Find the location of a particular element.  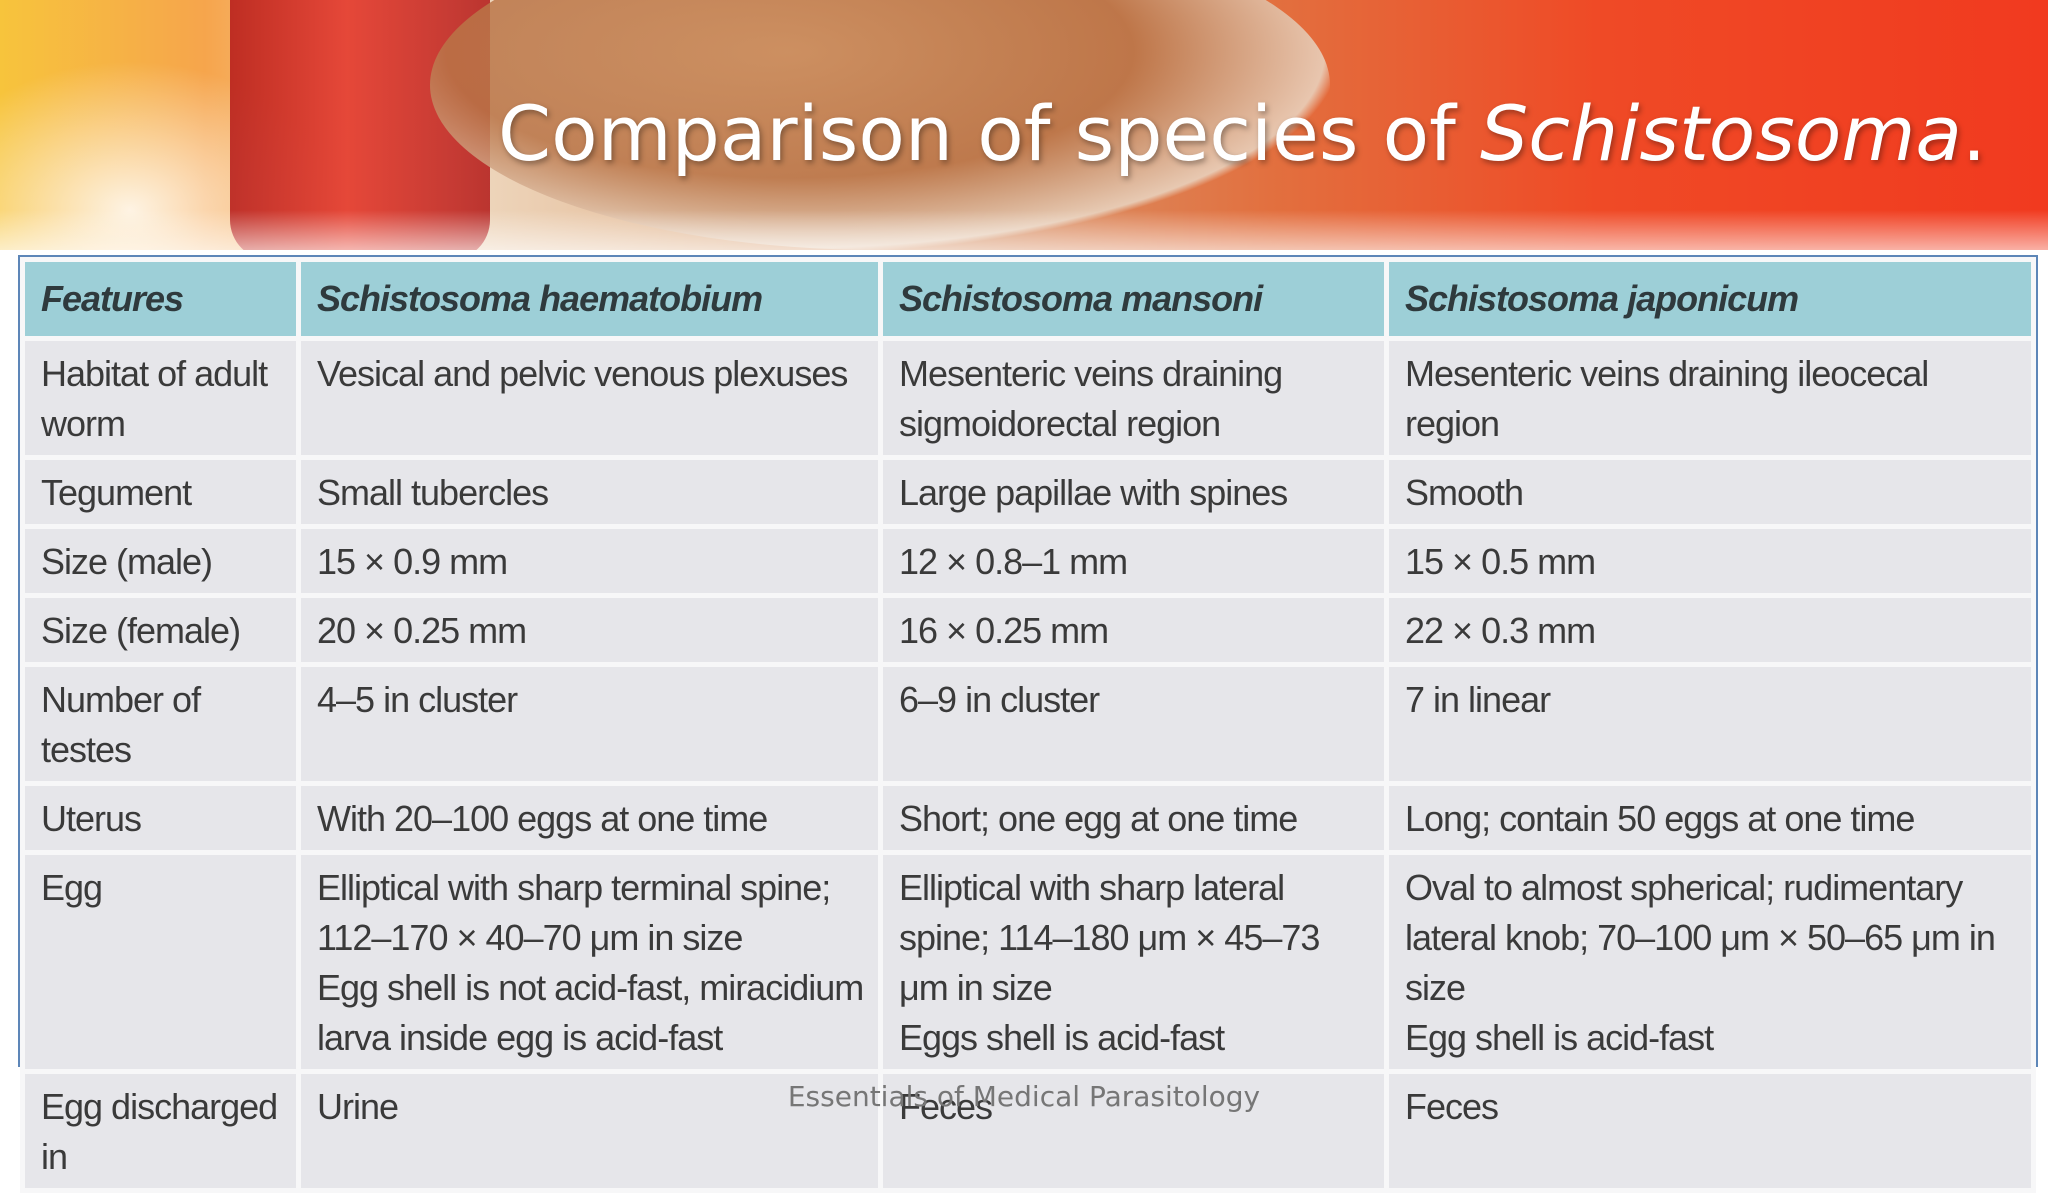

cell-text: Egg shell is acid-fast is located at coordinates (1559, 1037).